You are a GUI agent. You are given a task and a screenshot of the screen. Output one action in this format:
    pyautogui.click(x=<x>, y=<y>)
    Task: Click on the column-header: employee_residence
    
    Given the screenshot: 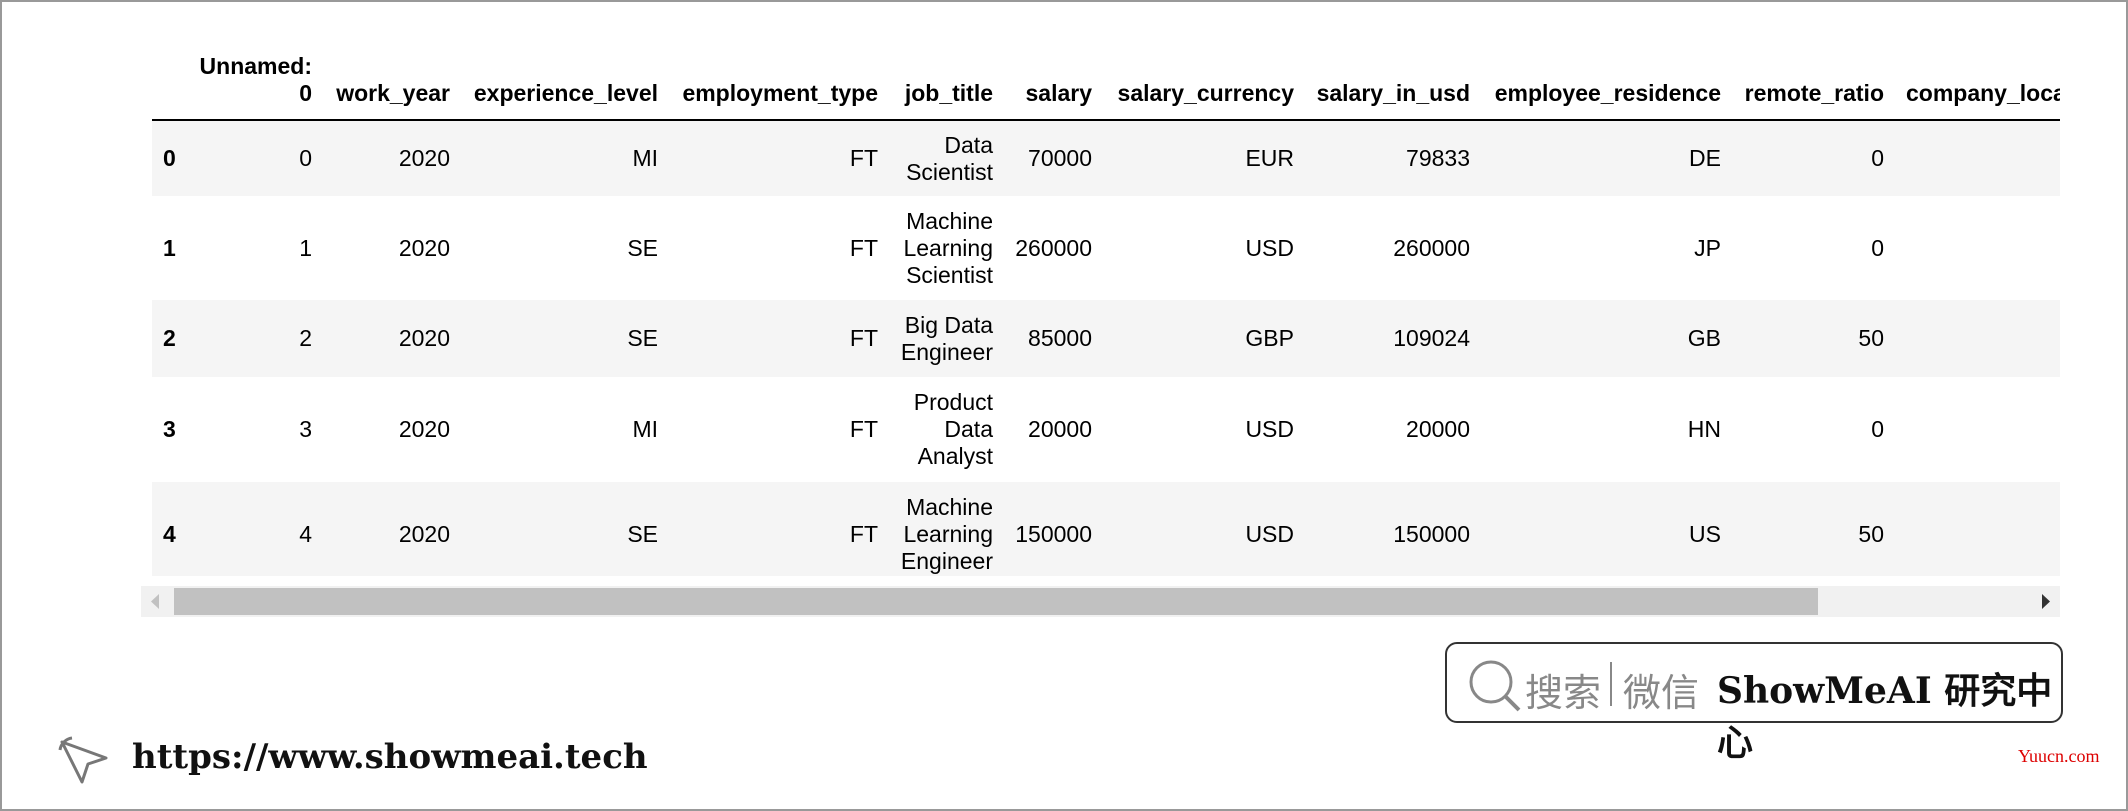 What is the action you would take?
    pyautogui.click(x=1607, y=93)
    